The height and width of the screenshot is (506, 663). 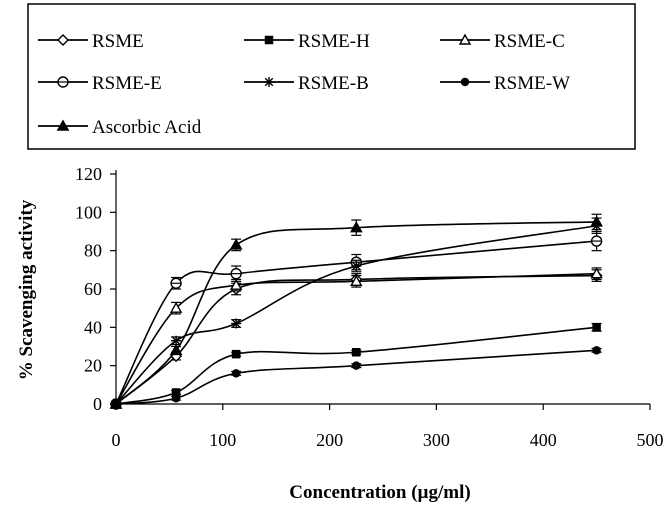 I want to click on x-tick-label: 400, so click(x=543, y=440).